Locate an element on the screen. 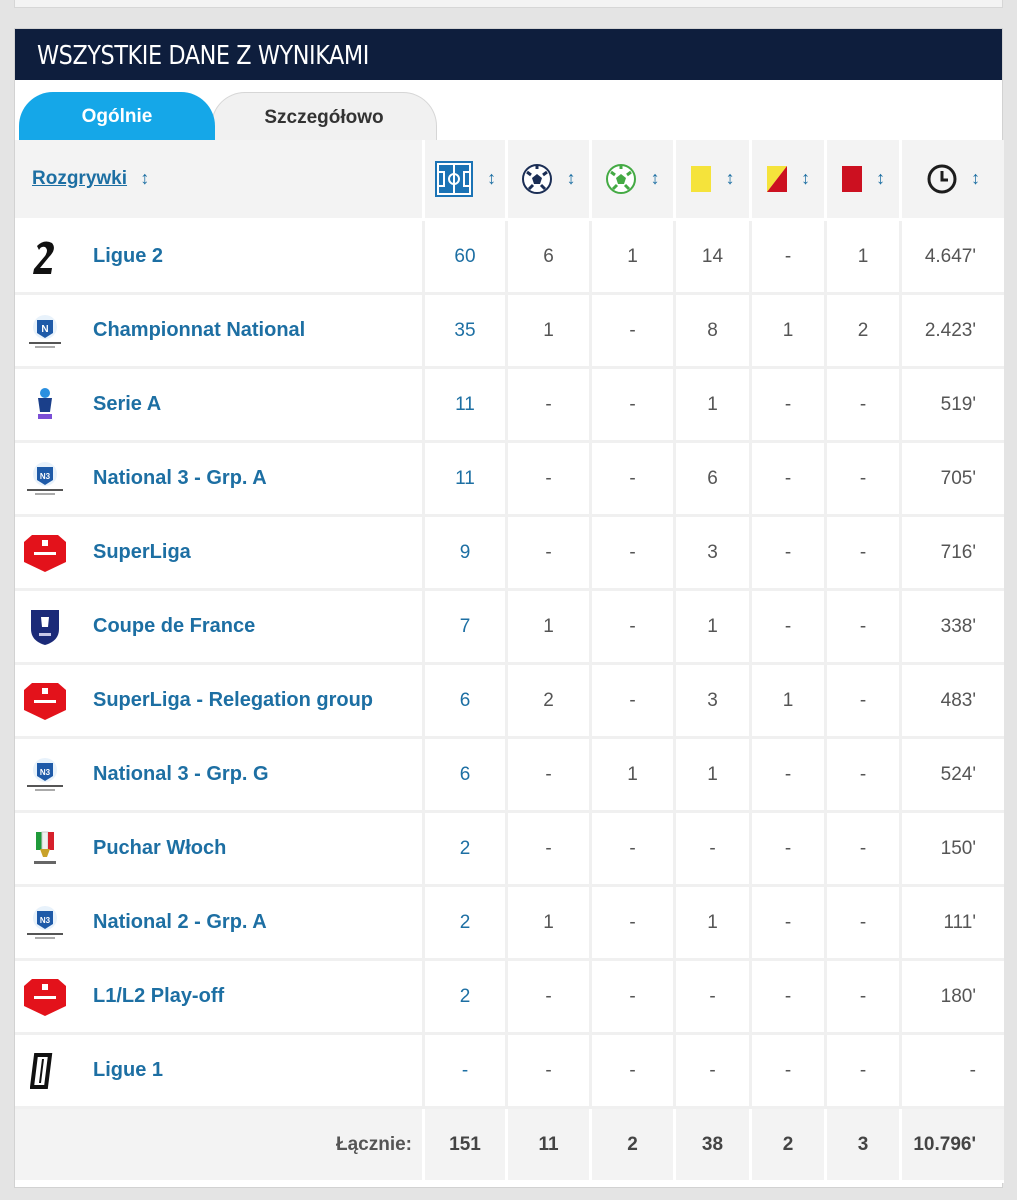 This screenshot has height=1200, width=1017. minutes-cell: - is located at coordinates (953, 1072).